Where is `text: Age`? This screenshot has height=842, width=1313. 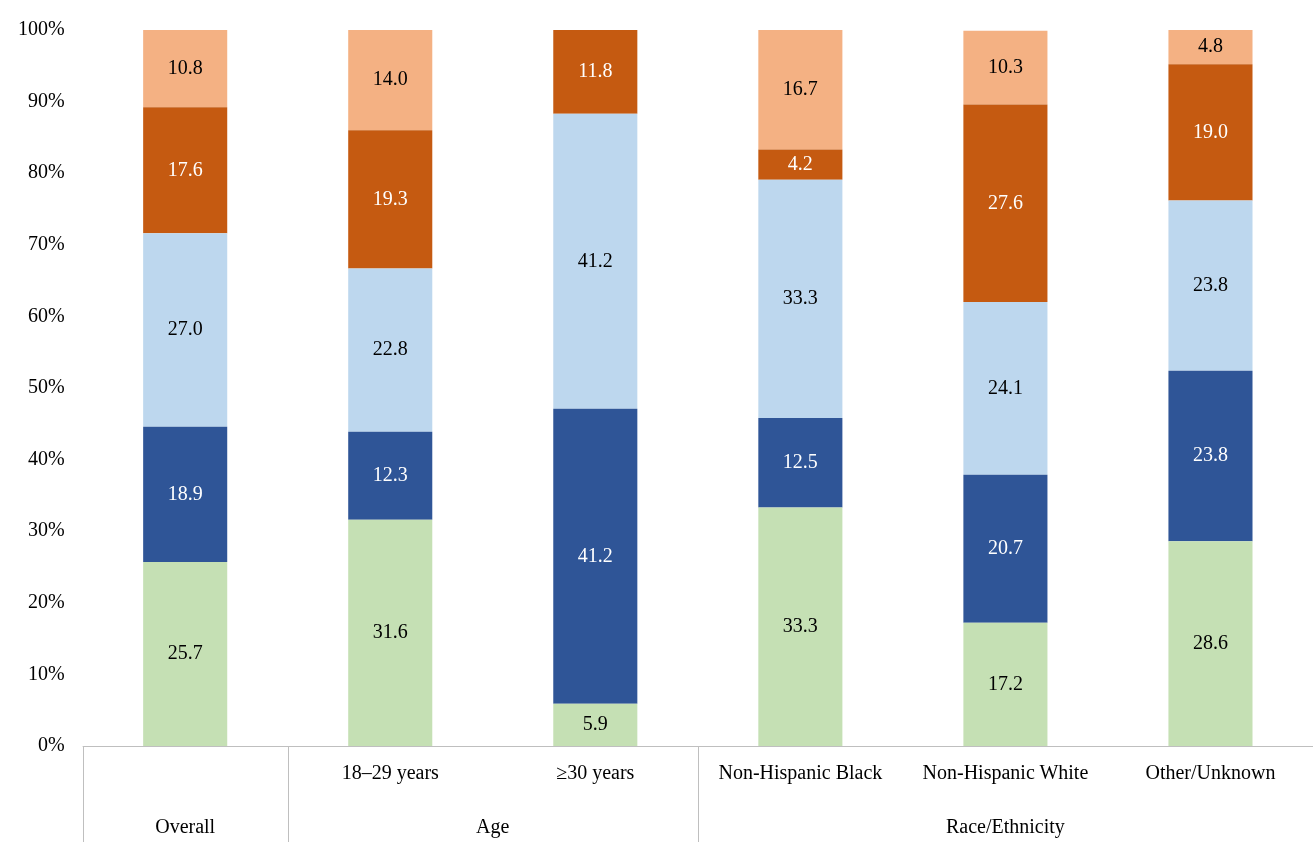 text: Age is located at coordinates (493, 827).